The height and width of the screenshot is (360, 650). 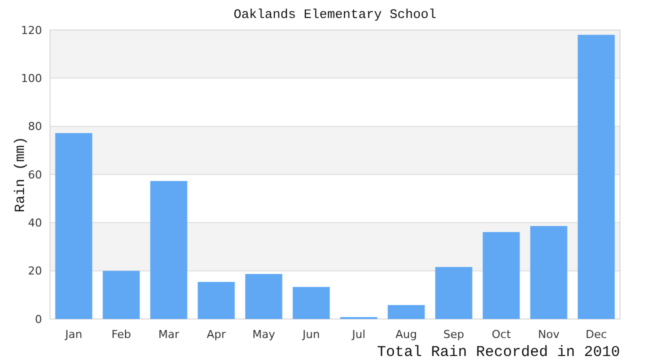 I want to click on y-tick-label: 100, so click(x=31, y=79).